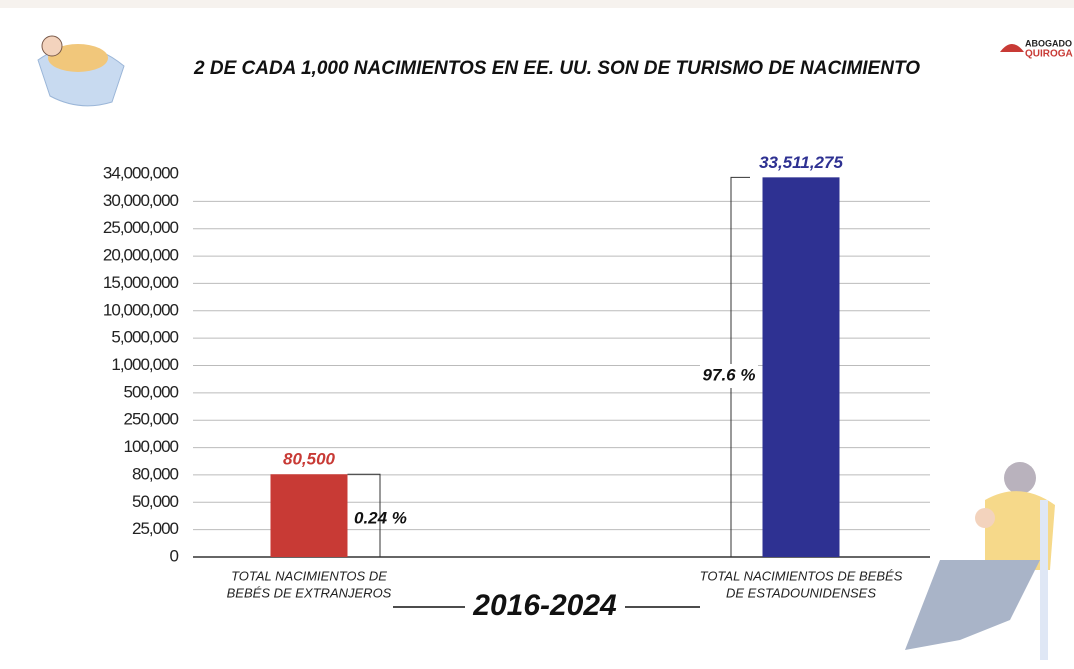 Image resolution: width=1074 pixels, height=669 pixels. Describe the element at coordinates (141, 172) in the screenshot. I see `y-tick-label: 34,000,000` at that location.